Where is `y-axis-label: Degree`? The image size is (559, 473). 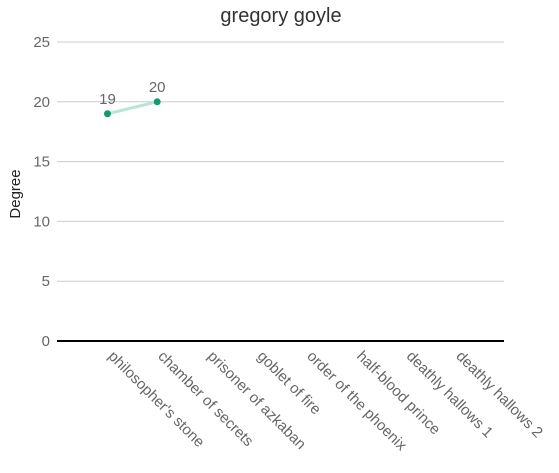
y-axis-label: Degree is located at coordinates (15, 193).